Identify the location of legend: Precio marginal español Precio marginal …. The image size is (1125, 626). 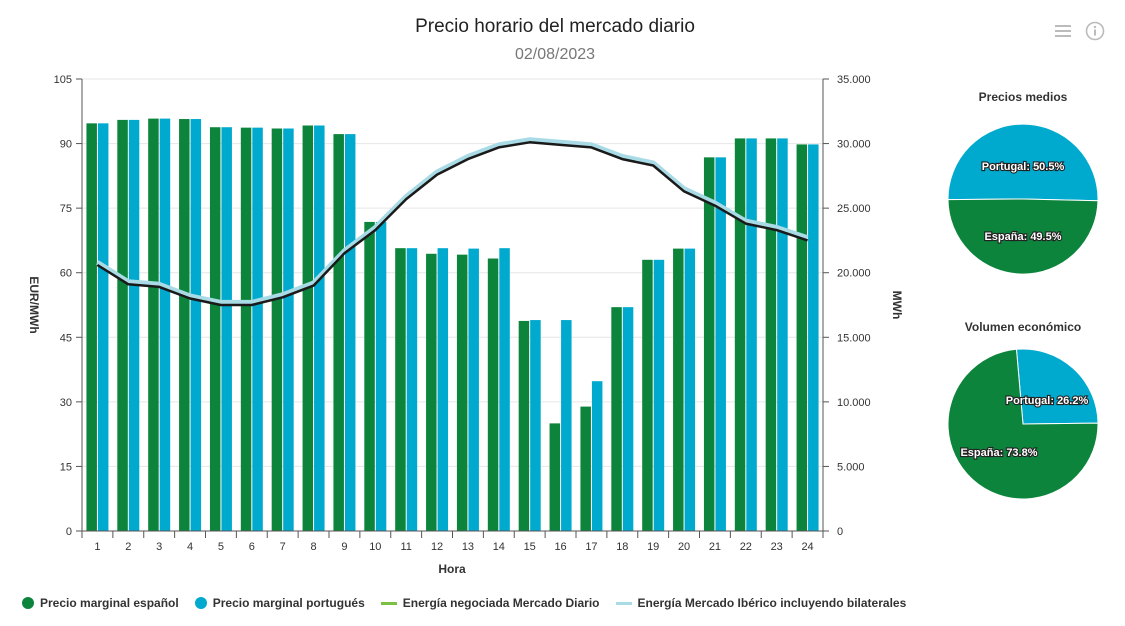
(472, 603).